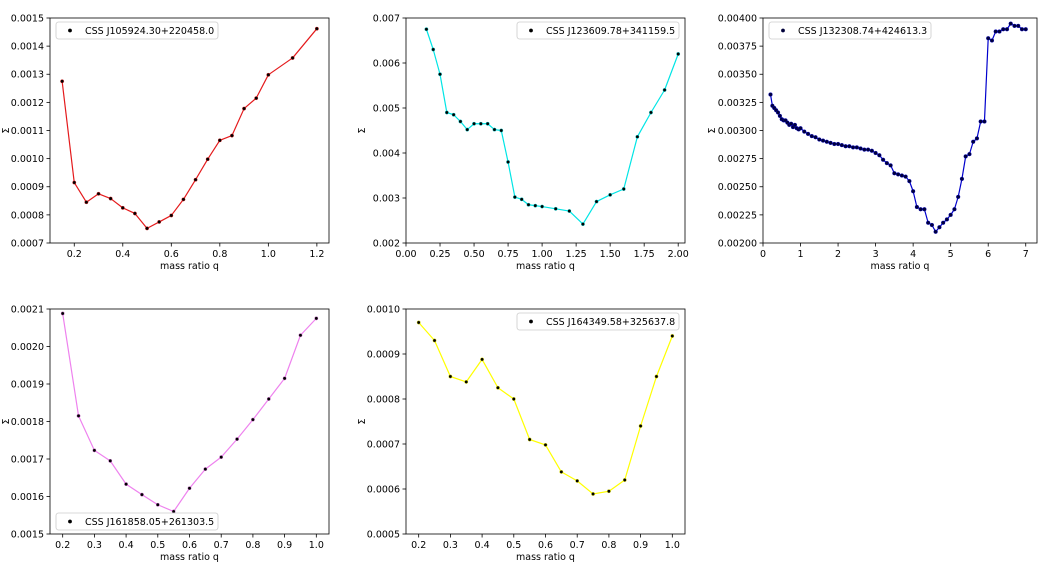 The height and width of the screenshot is (573, 1046). Describe the element at coordinates (610, 254) in the screenshot. I see `x-tick-label: 1.50` at that location.